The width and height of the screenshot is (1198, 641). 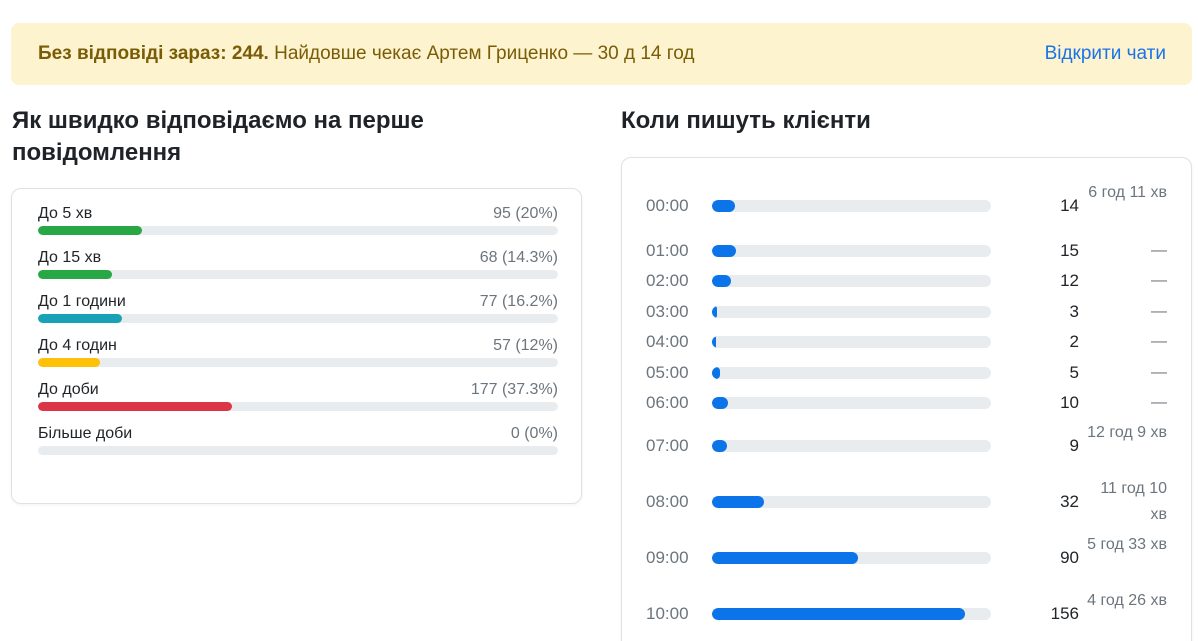 I want to click on response-time-row: До 15 хв 68 (14.3%), so click(x=298, y=250).